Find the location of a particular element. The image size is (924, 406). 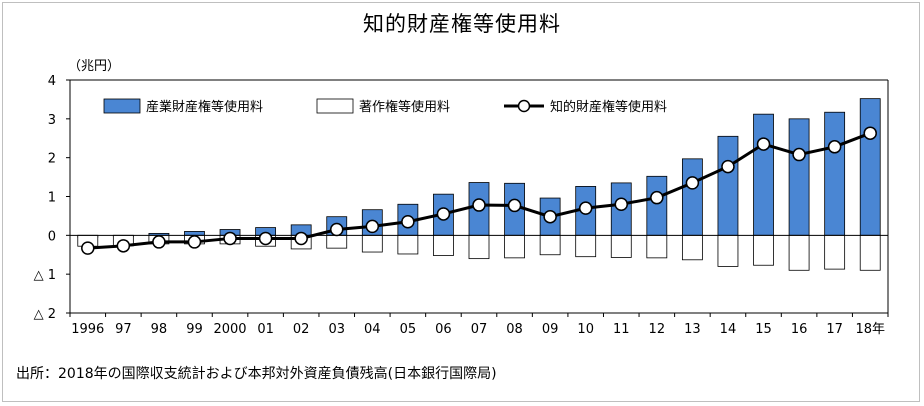

x-tick-label: 99 is located at coordinates (194, 329).